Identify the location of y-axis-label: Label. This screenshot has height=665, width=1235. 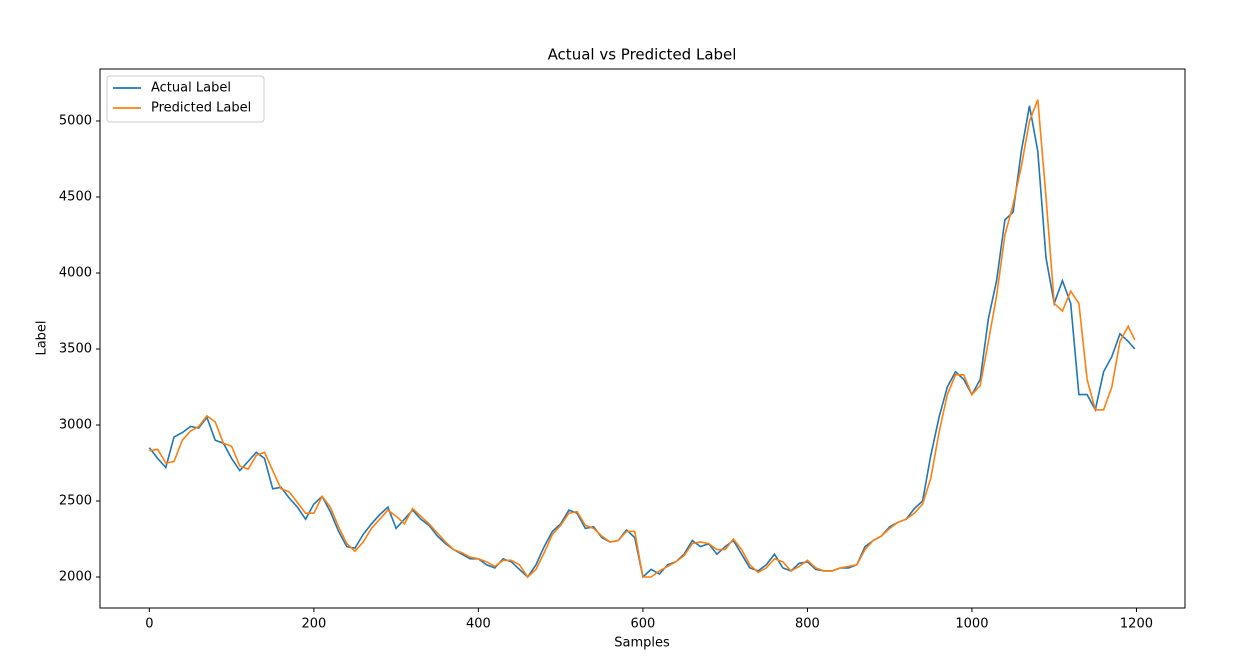
(42, 337).